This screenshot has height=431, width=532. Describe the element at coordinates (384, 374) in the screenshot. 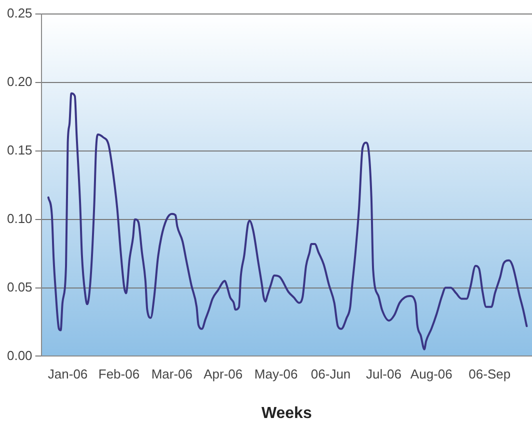

I see `x-tick-label: Jul-06` at that location.